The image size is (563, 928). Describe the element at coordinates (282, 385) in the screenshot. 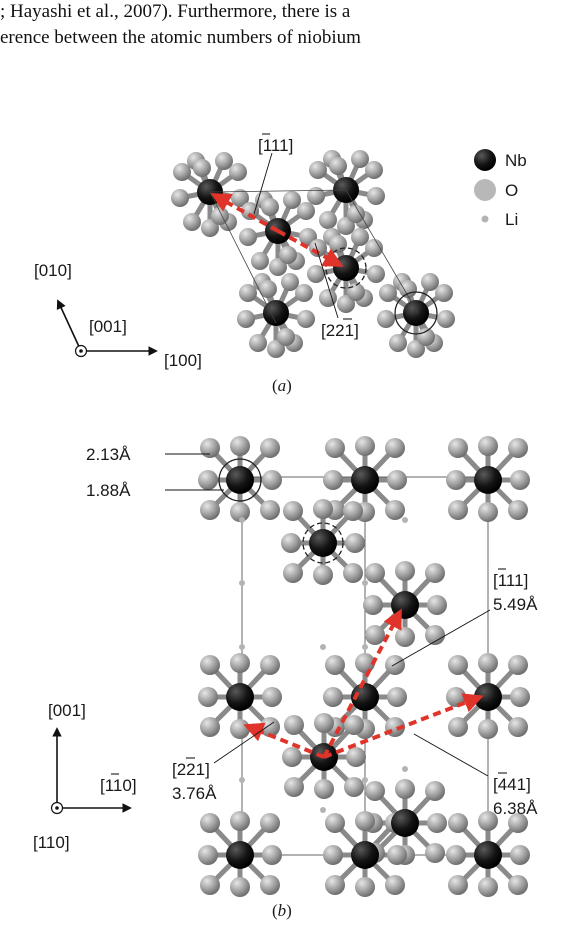

I see `caption-a: (a)` at that location.